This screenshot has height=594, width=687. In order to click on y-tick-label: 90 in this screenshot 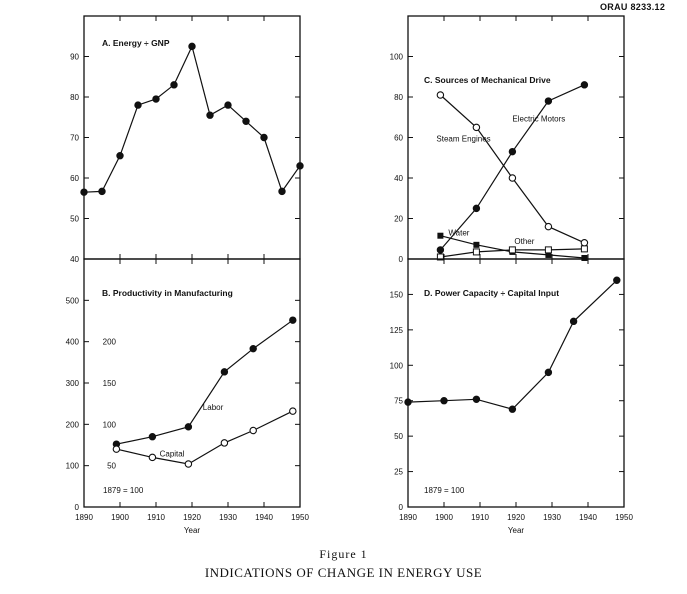, I will do `click(74, 57)`.